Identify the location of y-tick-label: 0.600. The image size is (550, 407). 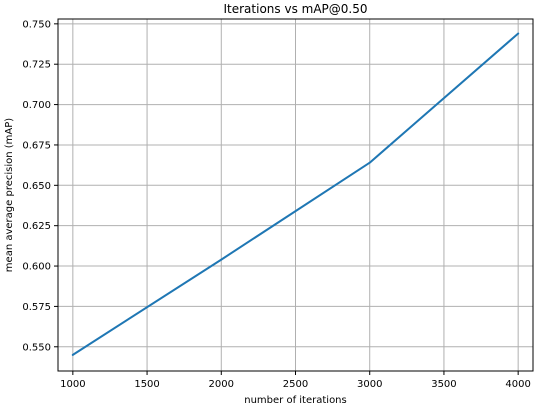
(36, 267).